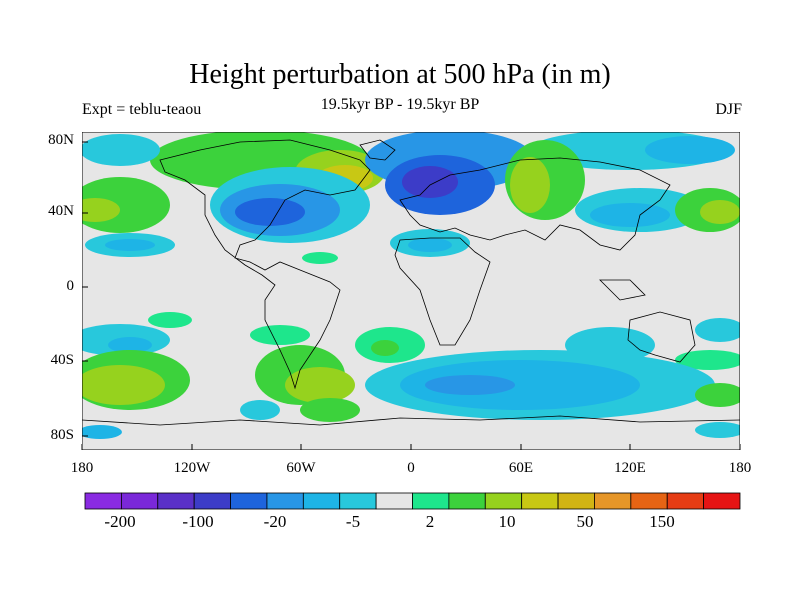  I want to click on plot-title: Height perturbation at 500 hPa (in m), so click(400, 74).